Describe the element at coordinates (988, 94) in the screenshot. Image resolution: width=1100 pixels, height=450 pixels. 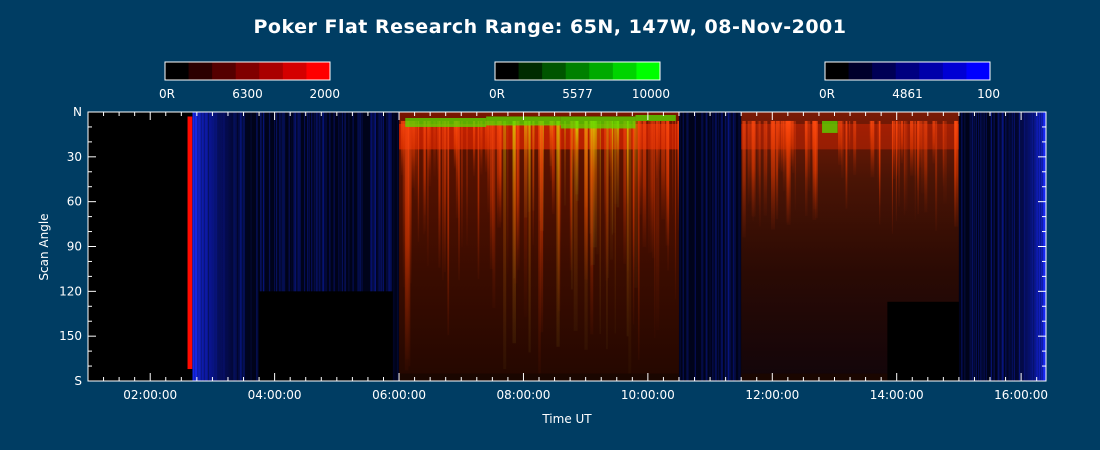
I see `colorbar-blue-max-label: 100` at that location.